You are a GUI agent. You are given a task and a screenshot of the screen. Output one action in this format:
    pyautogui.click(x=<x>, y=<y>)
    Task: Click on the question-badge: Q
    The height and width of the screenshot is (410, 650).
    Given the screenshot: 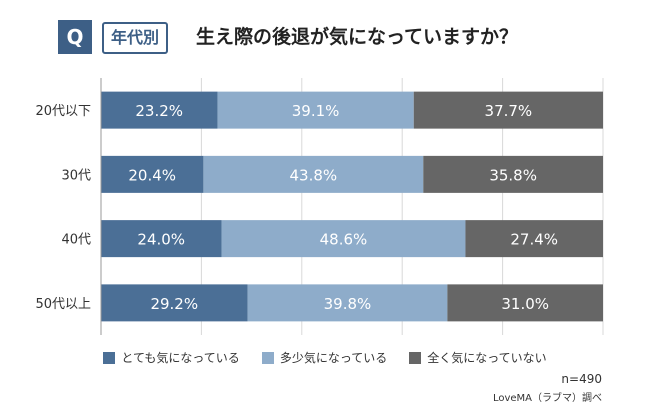 What is the action you would take?
    pyautogui.click(x=75, y=37)
    